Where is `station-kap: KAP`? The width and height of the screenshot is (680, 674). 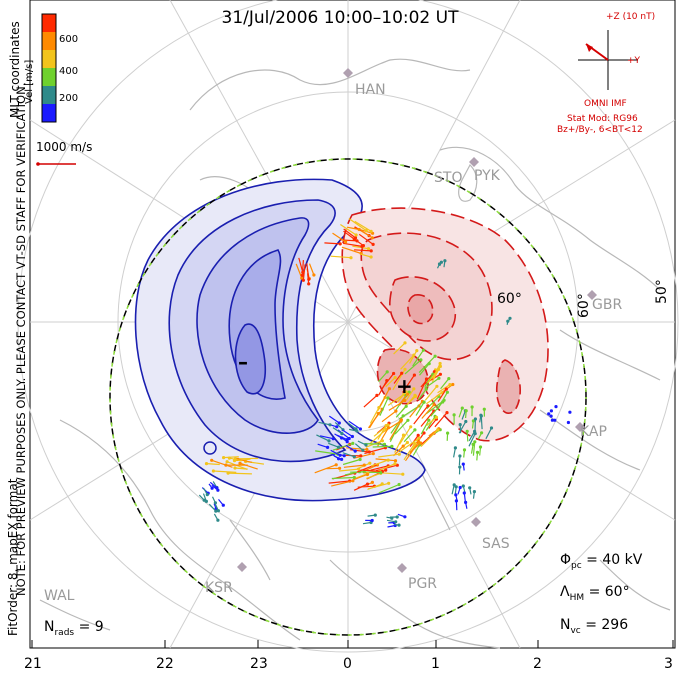
station-kap: KAP is located at coordinates (593, 432).